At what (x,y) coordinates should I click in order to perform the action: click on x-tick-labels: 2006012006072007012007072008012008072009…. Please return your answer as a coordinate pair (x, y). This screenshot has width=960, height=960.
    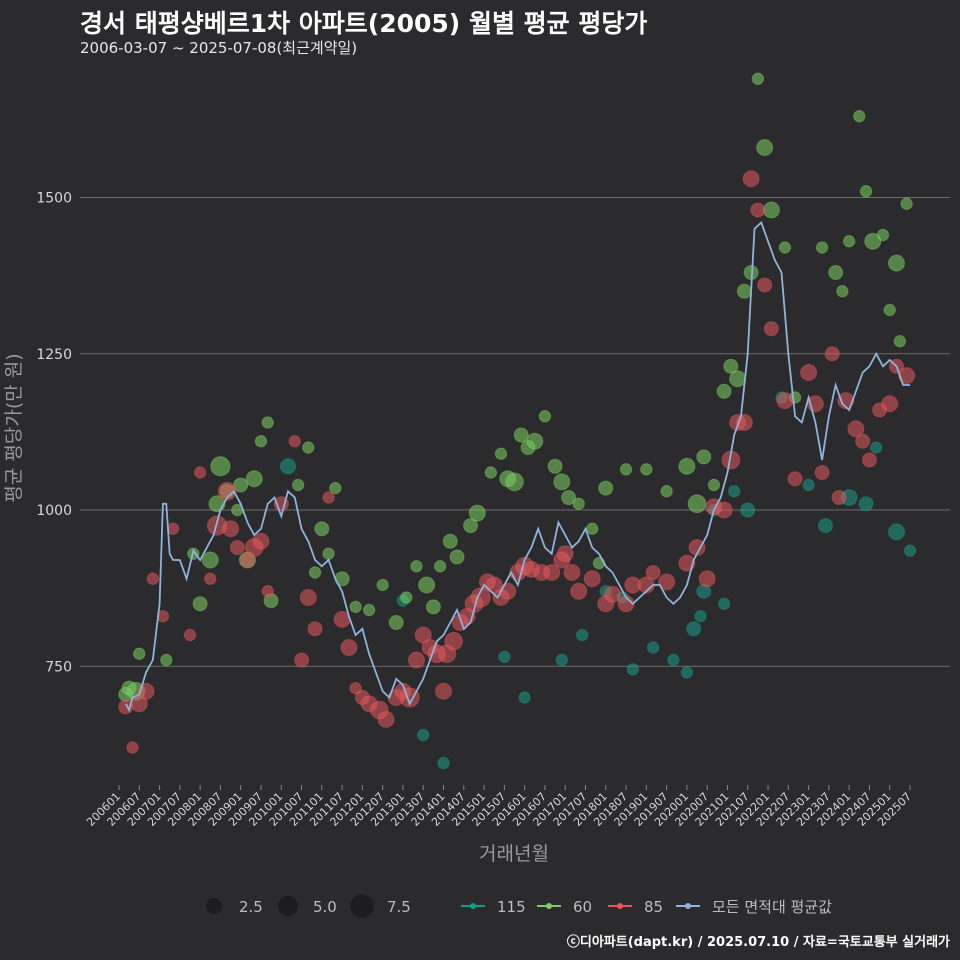
    Looking at the image, I should click on (499, 807).